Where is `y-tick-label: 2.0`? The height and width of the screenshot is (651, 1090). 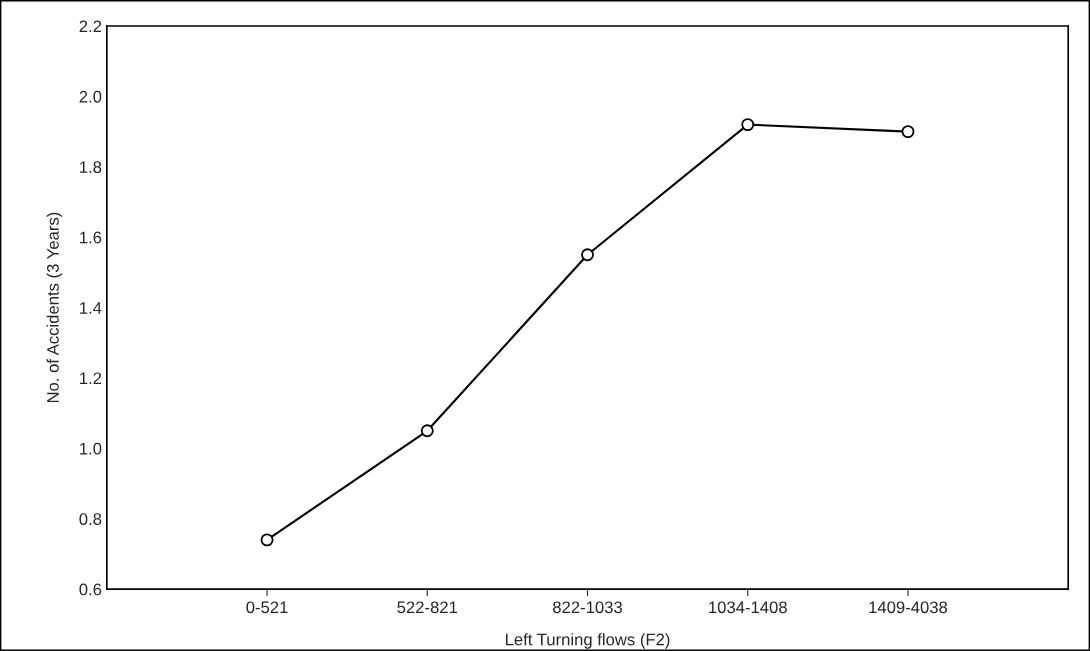 y-tick-label: 2.0 is located at coordinates (90, 96).